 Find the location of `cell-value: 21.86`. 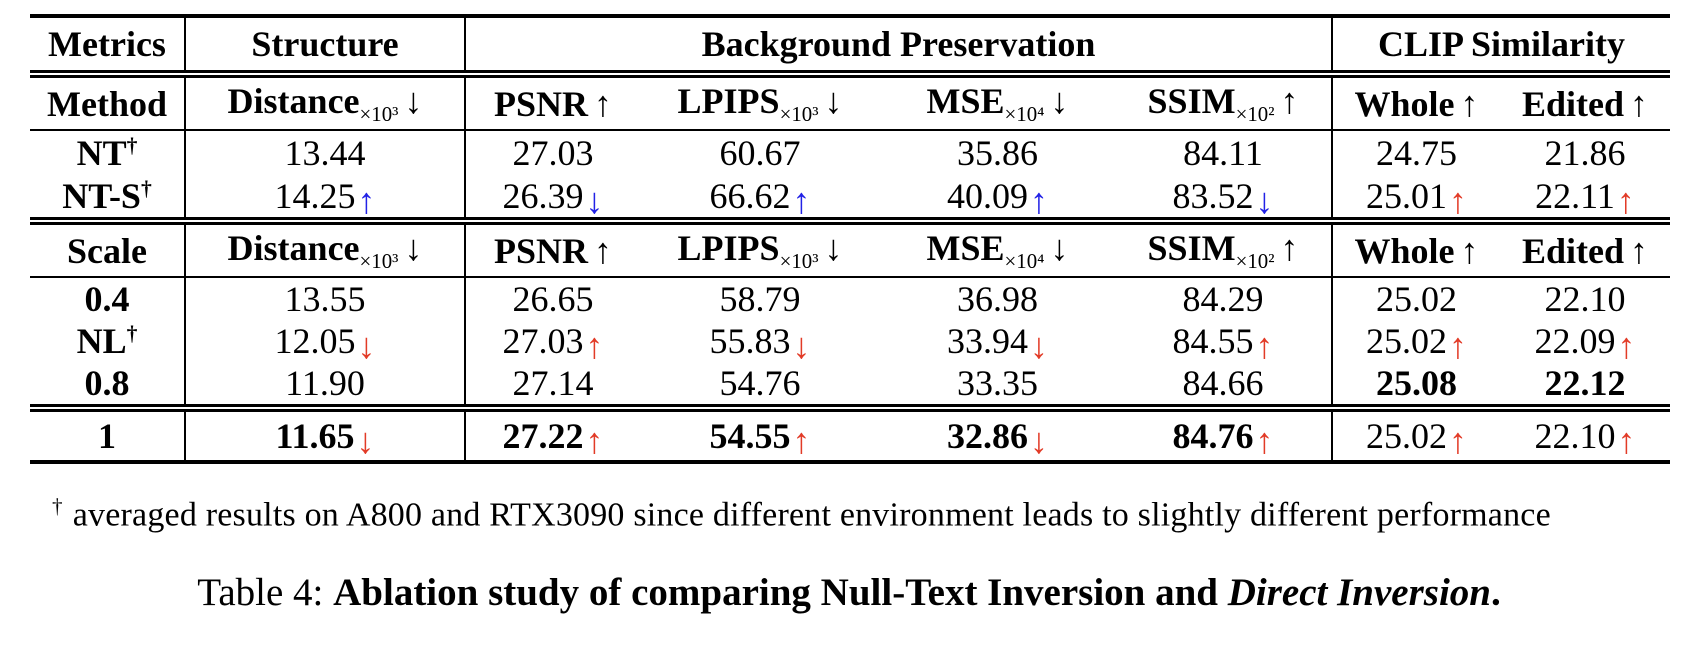

cell-value: 21.86 is located at coordinates (1585, 153).